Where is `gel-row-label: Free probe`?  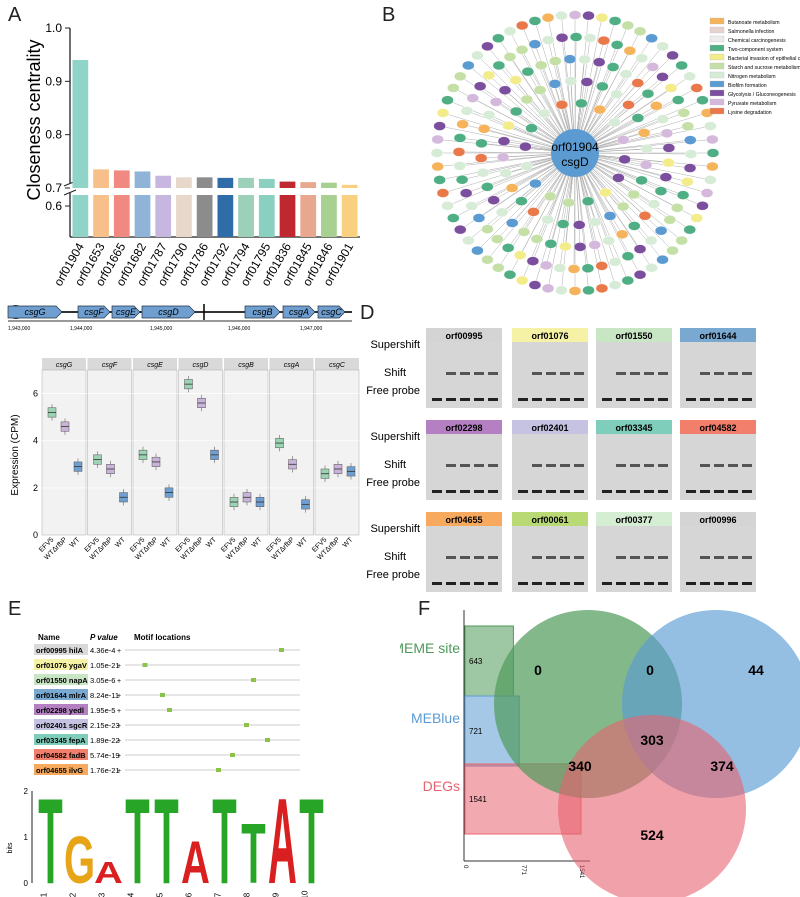 gel-row-label: Free probe is located at coordinates (393, 391).